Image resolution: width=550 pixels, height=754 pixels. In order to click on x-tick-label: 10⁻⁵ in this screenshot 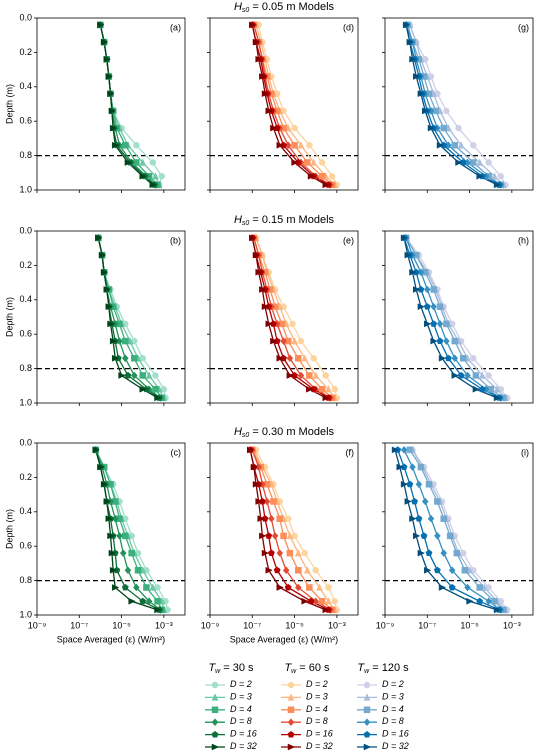, I will do `click(469, 625)`.